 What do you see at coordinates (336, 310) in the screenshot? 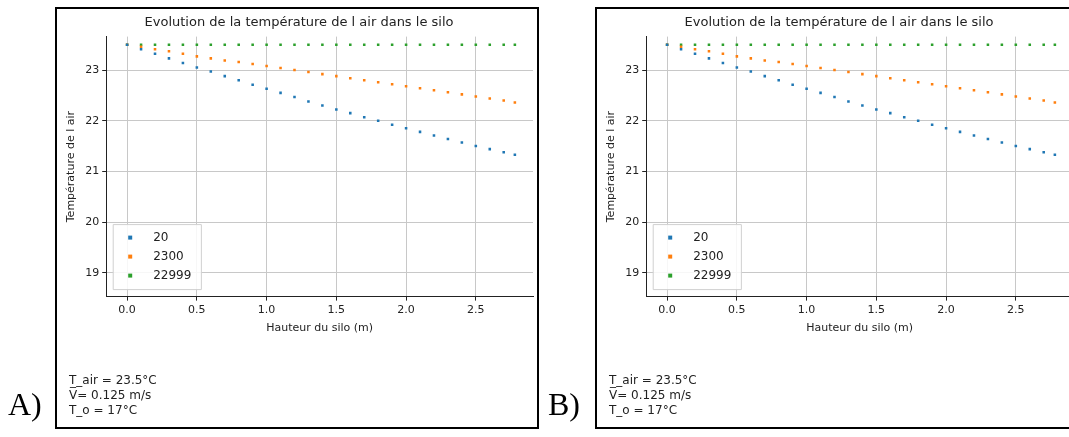
I see `x-tick-label: 1.5` at bounding box center [336, 310].